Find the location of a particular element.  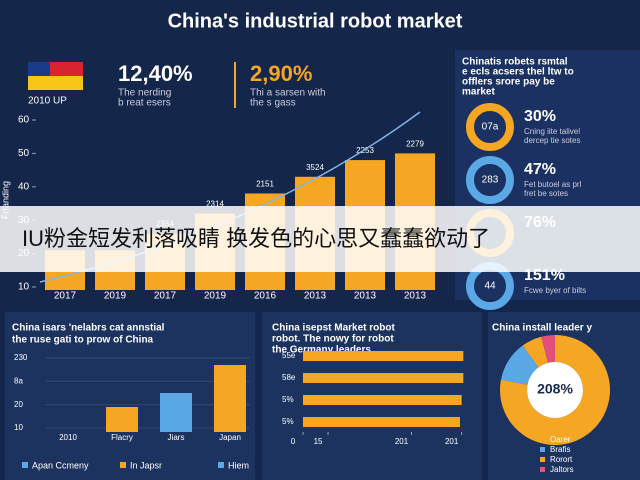

y-tick-label: 50 is located at coordinates (24, 153).